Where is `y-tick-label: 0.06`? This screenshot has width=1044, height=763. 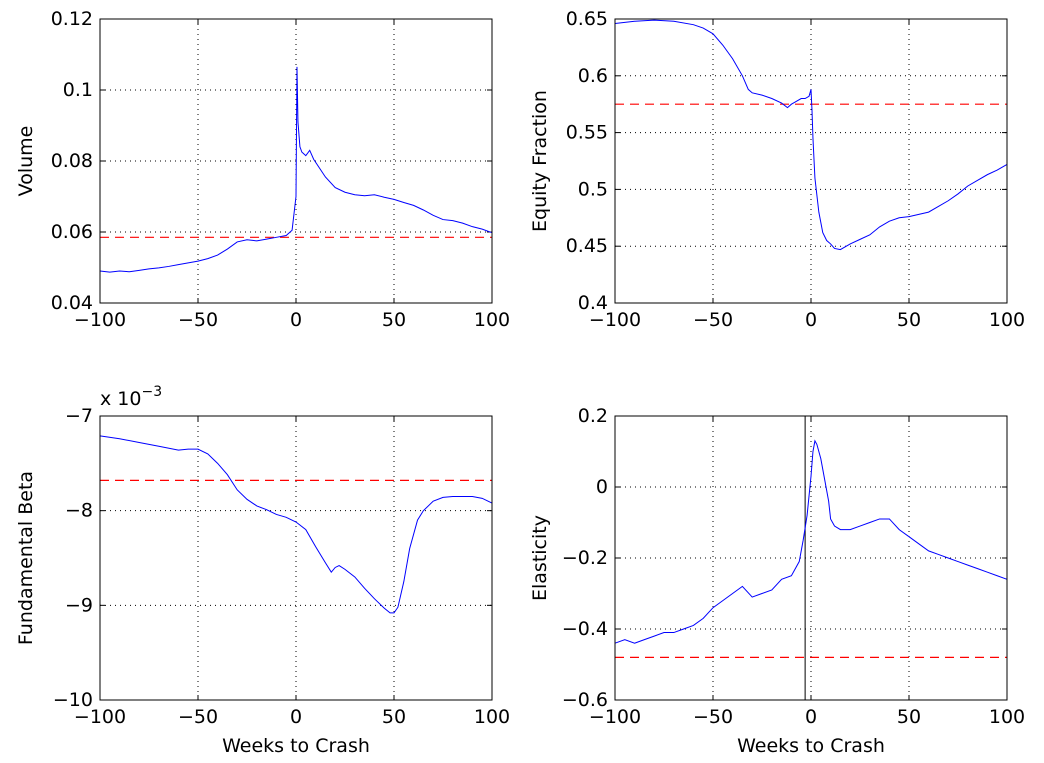
y-tick-label: 0.06 is located at coordinates (72, 232).